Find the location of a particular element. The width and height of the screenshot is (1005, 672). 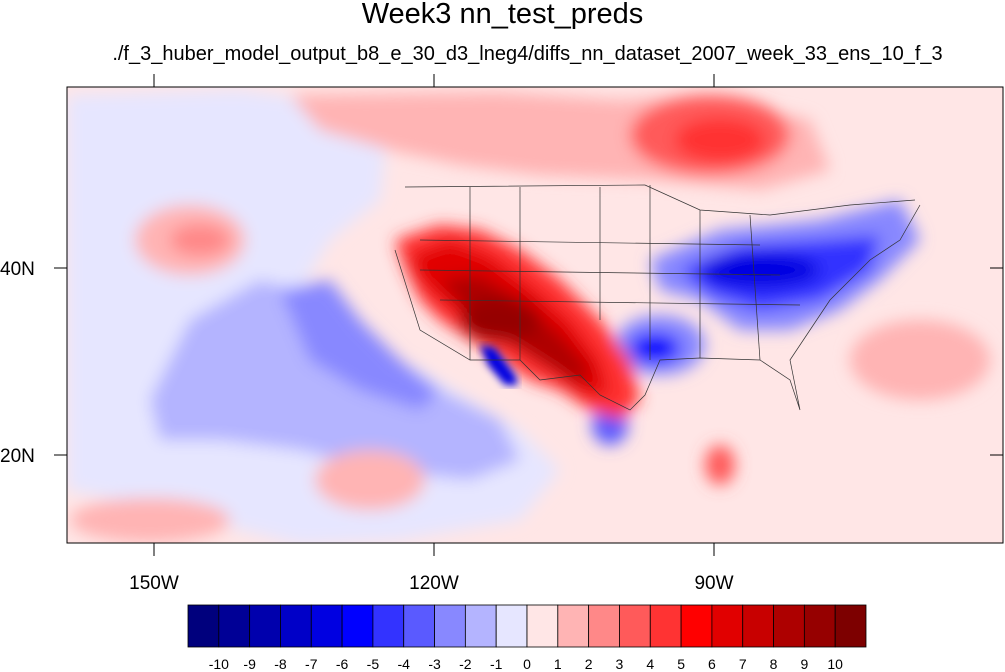

lat-label-40n: 40N is located at coordinates (17, 269).